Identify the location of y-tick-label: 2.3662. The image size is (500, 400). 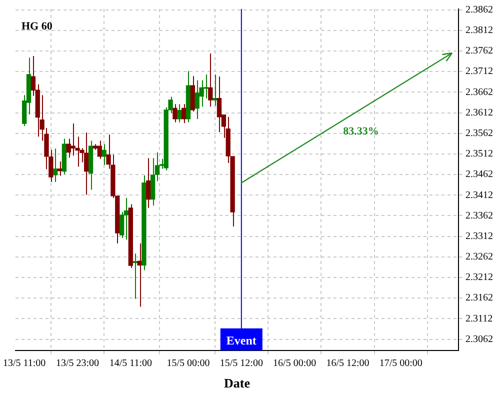
(479, 92).